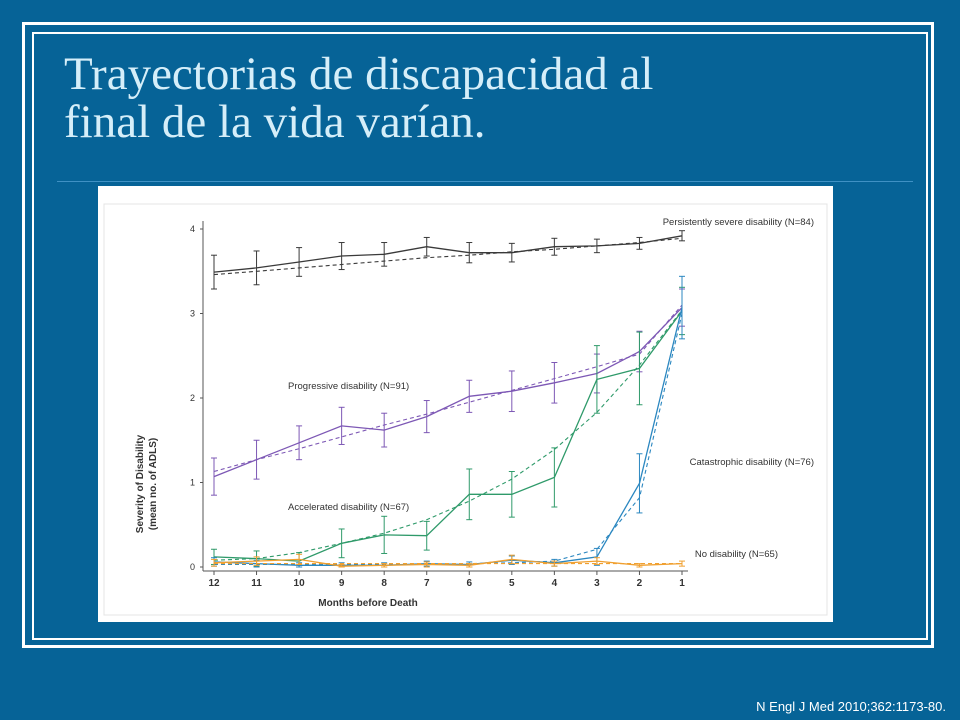 The width and height of the screenshot is (960, 720). I want to click on x-tick-label: 12, so click(214, 583).